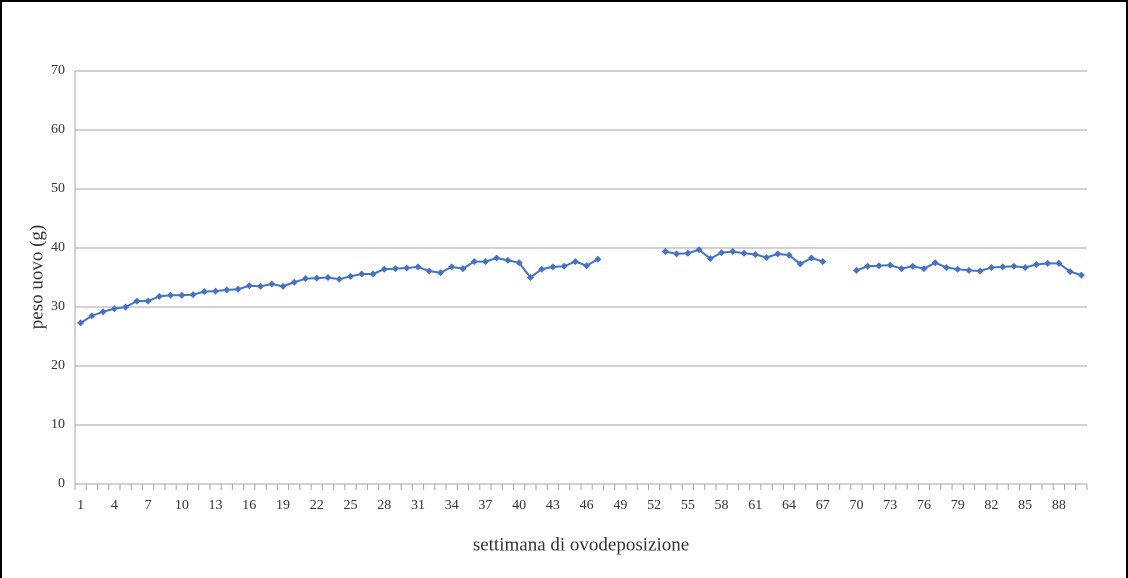 Image resolution: width=1128 pixels, height=578 pixels. I want to click on y-tick-label: 70, so click(58, 70).